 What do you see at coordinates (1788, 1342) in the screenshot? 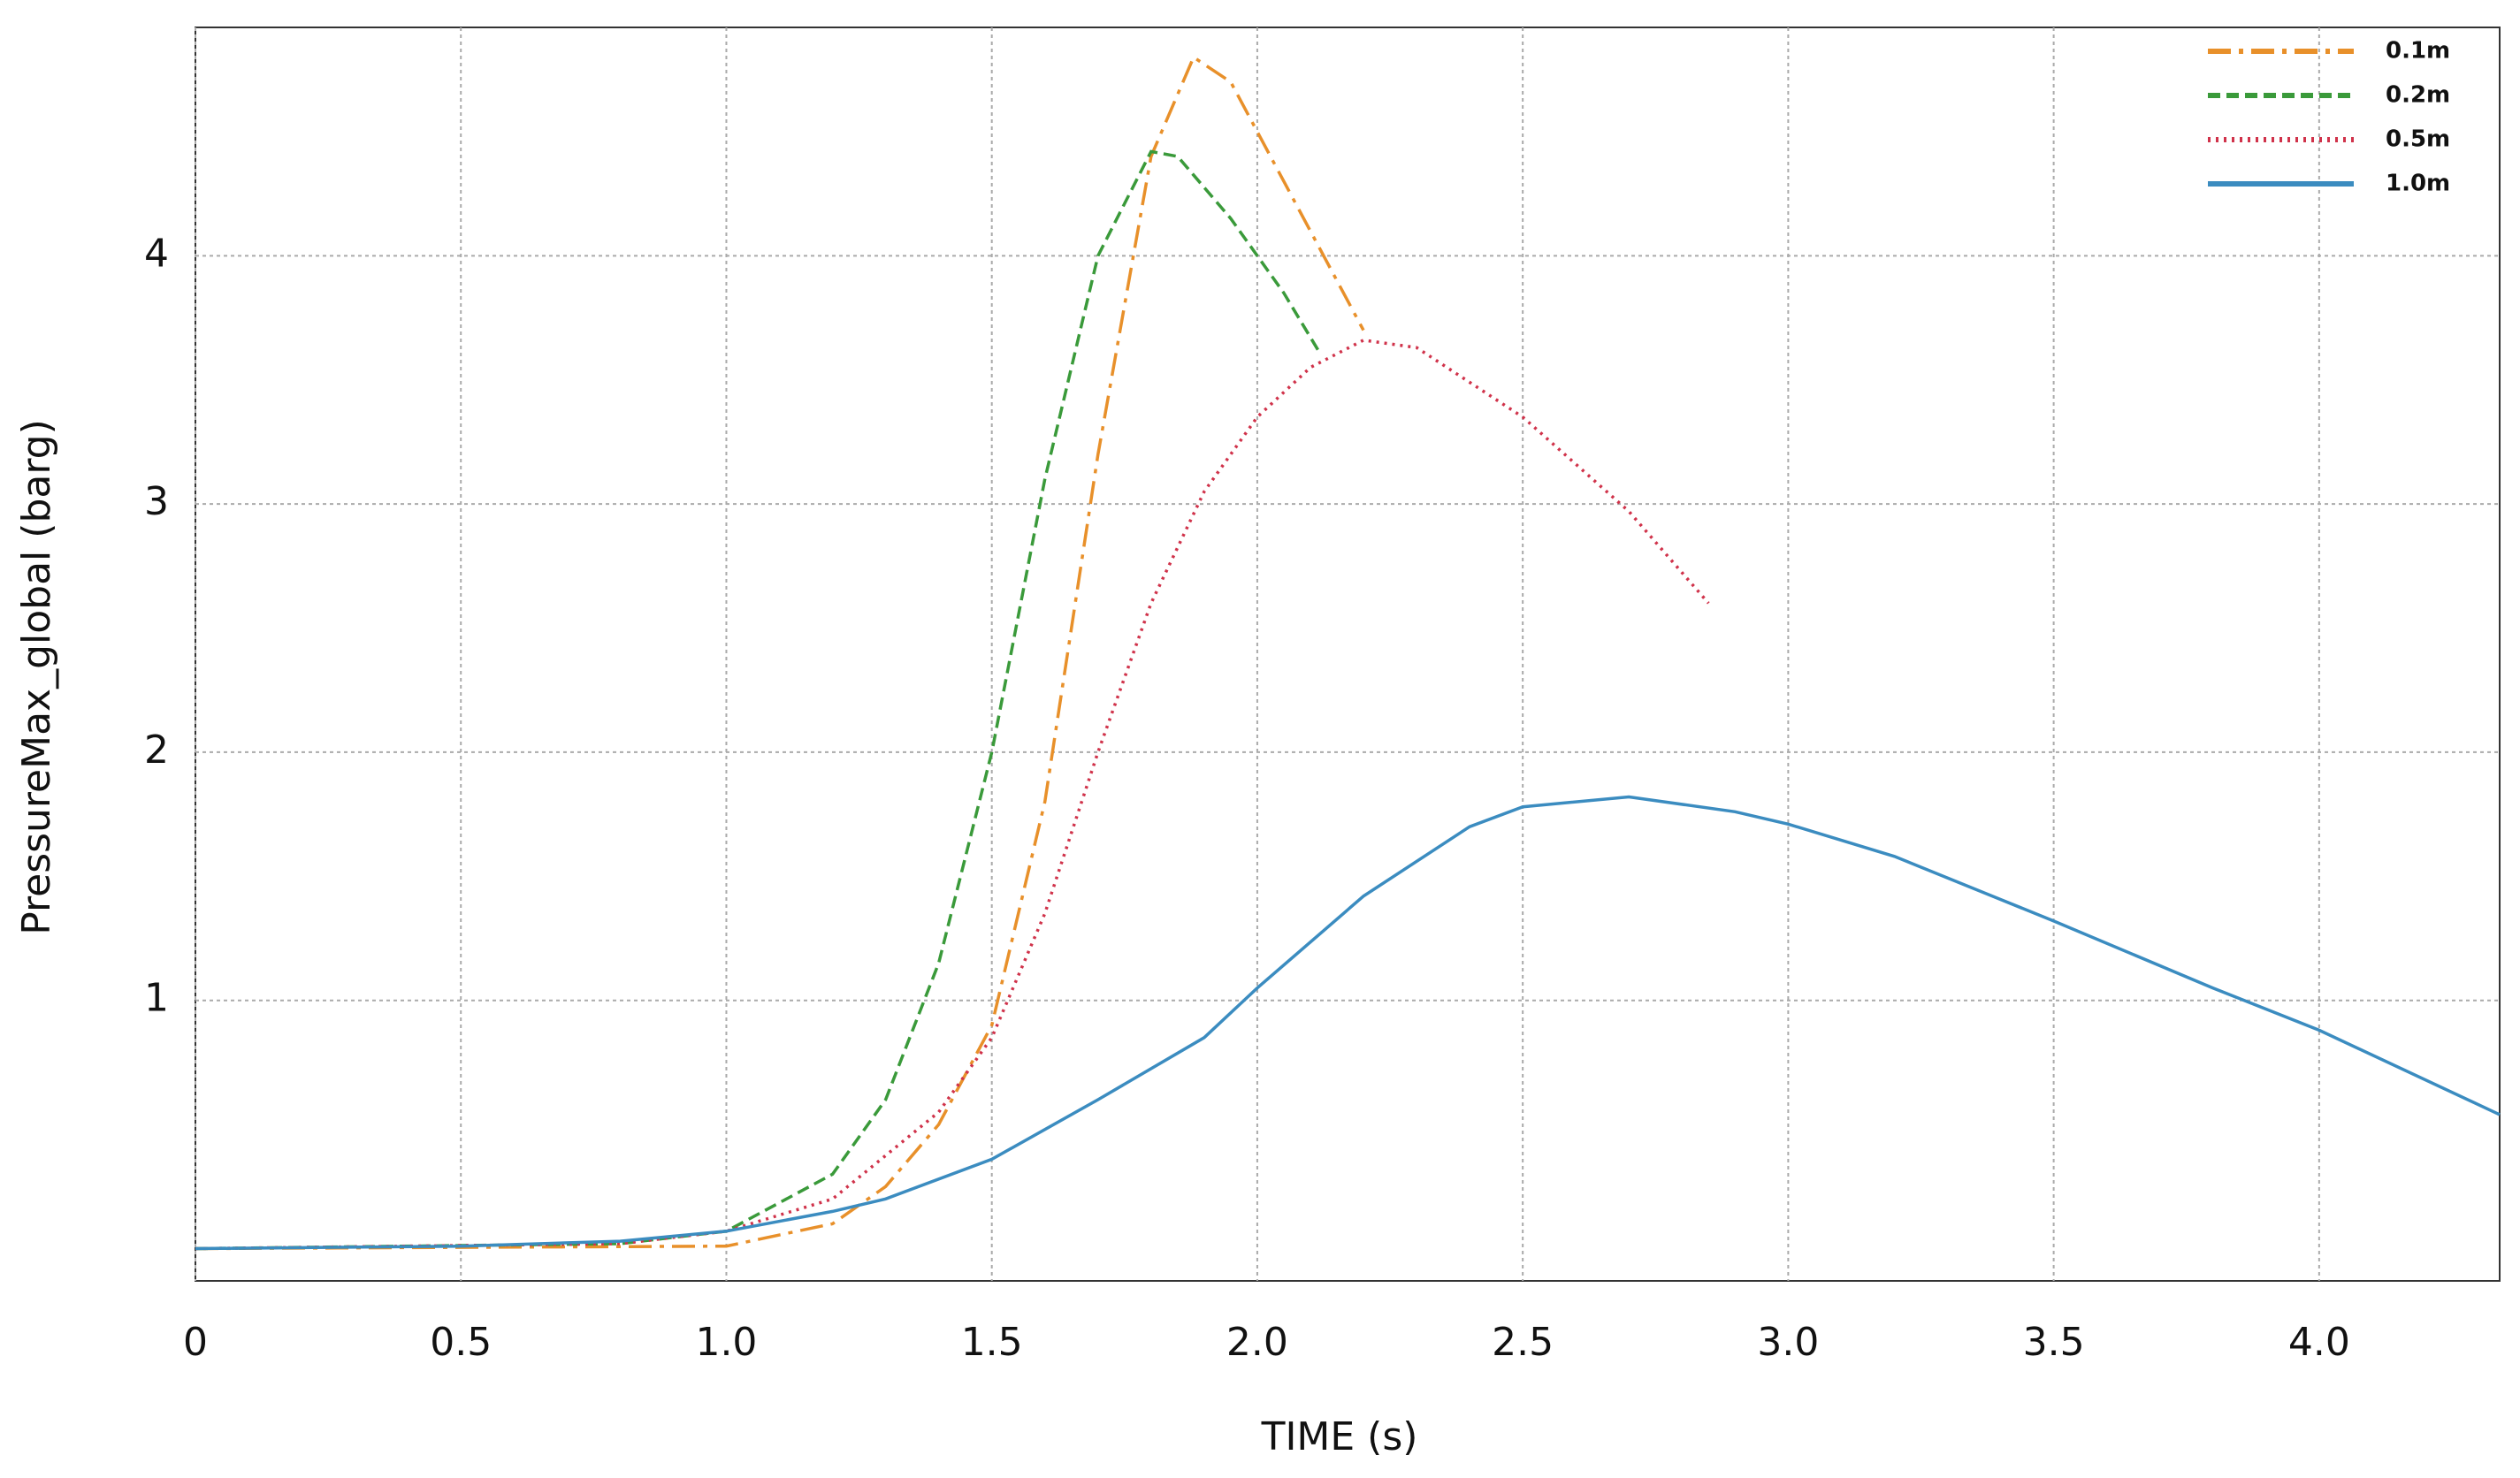
I see `x-tick-label: 3.0` at bounding box center [1788, 1342].